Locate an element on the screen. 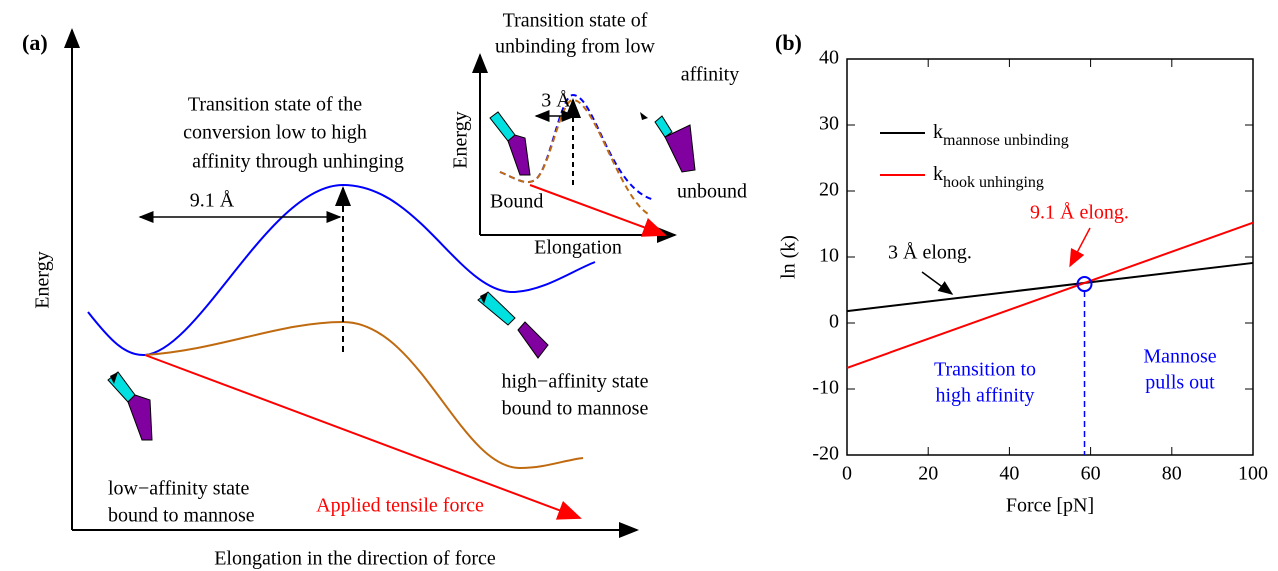  force-arrow is located at coordinates (363, 437).